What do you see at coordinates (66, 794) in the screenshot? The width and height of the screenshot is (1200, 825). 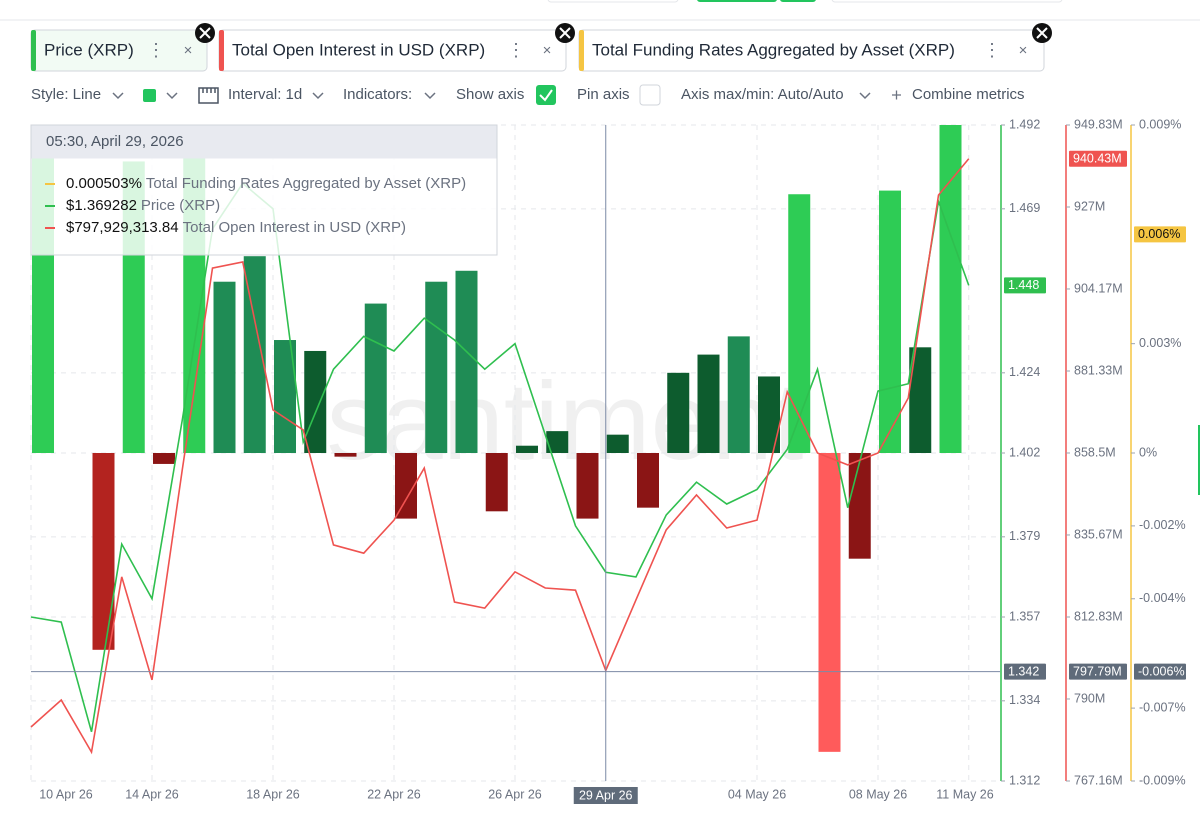 I see `x-tick-label: 10 Apr 26` at bounding box center [66, 794].